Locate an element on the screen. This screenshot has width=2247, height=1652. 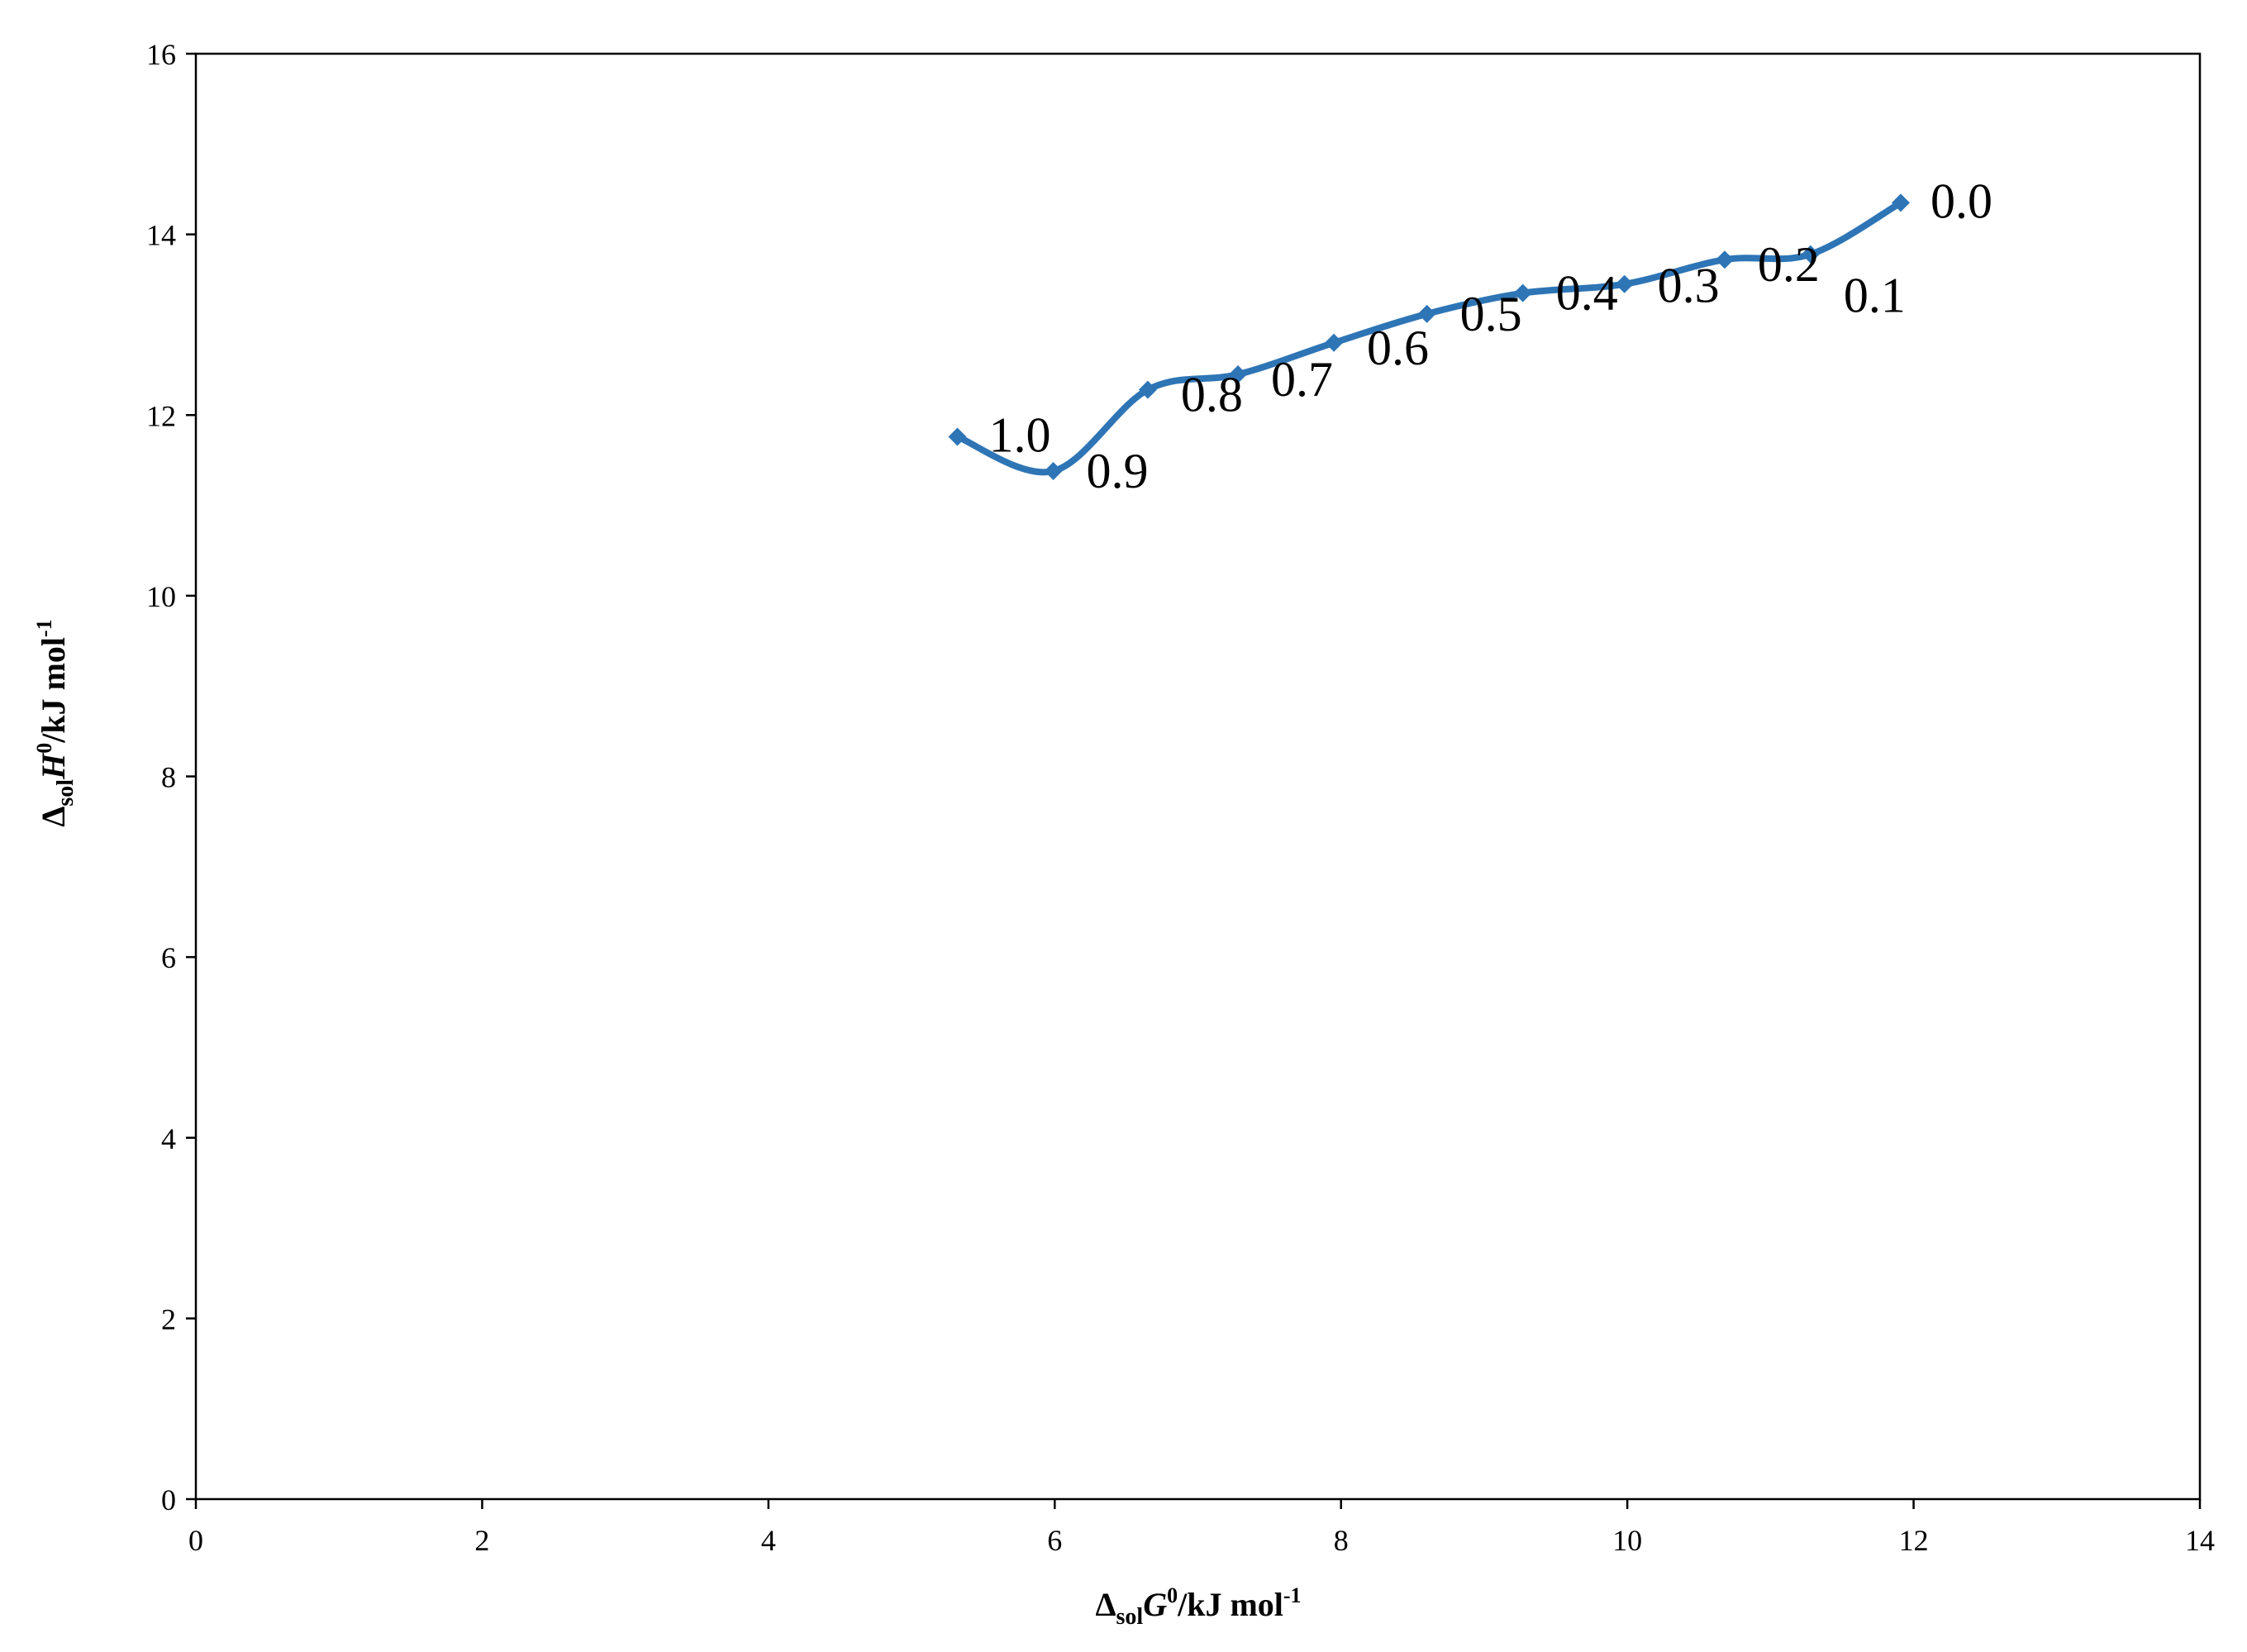
y-axis-title: ΔsolH0/kJ mol-1 is located at coordinates (55, 722).